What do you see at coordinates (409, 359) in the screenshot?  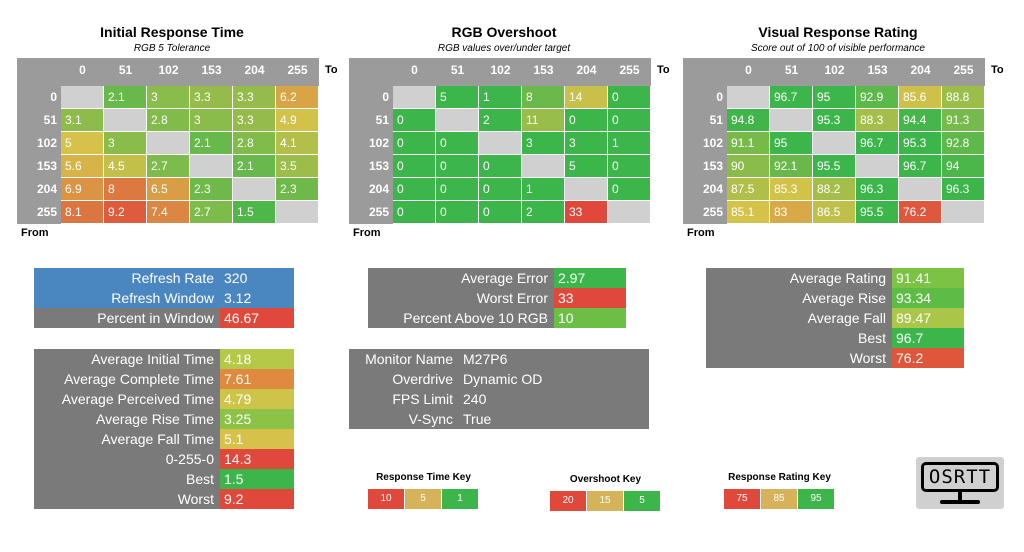 I see `stat-label: Monitor Name` at bounding box center [409, 359].